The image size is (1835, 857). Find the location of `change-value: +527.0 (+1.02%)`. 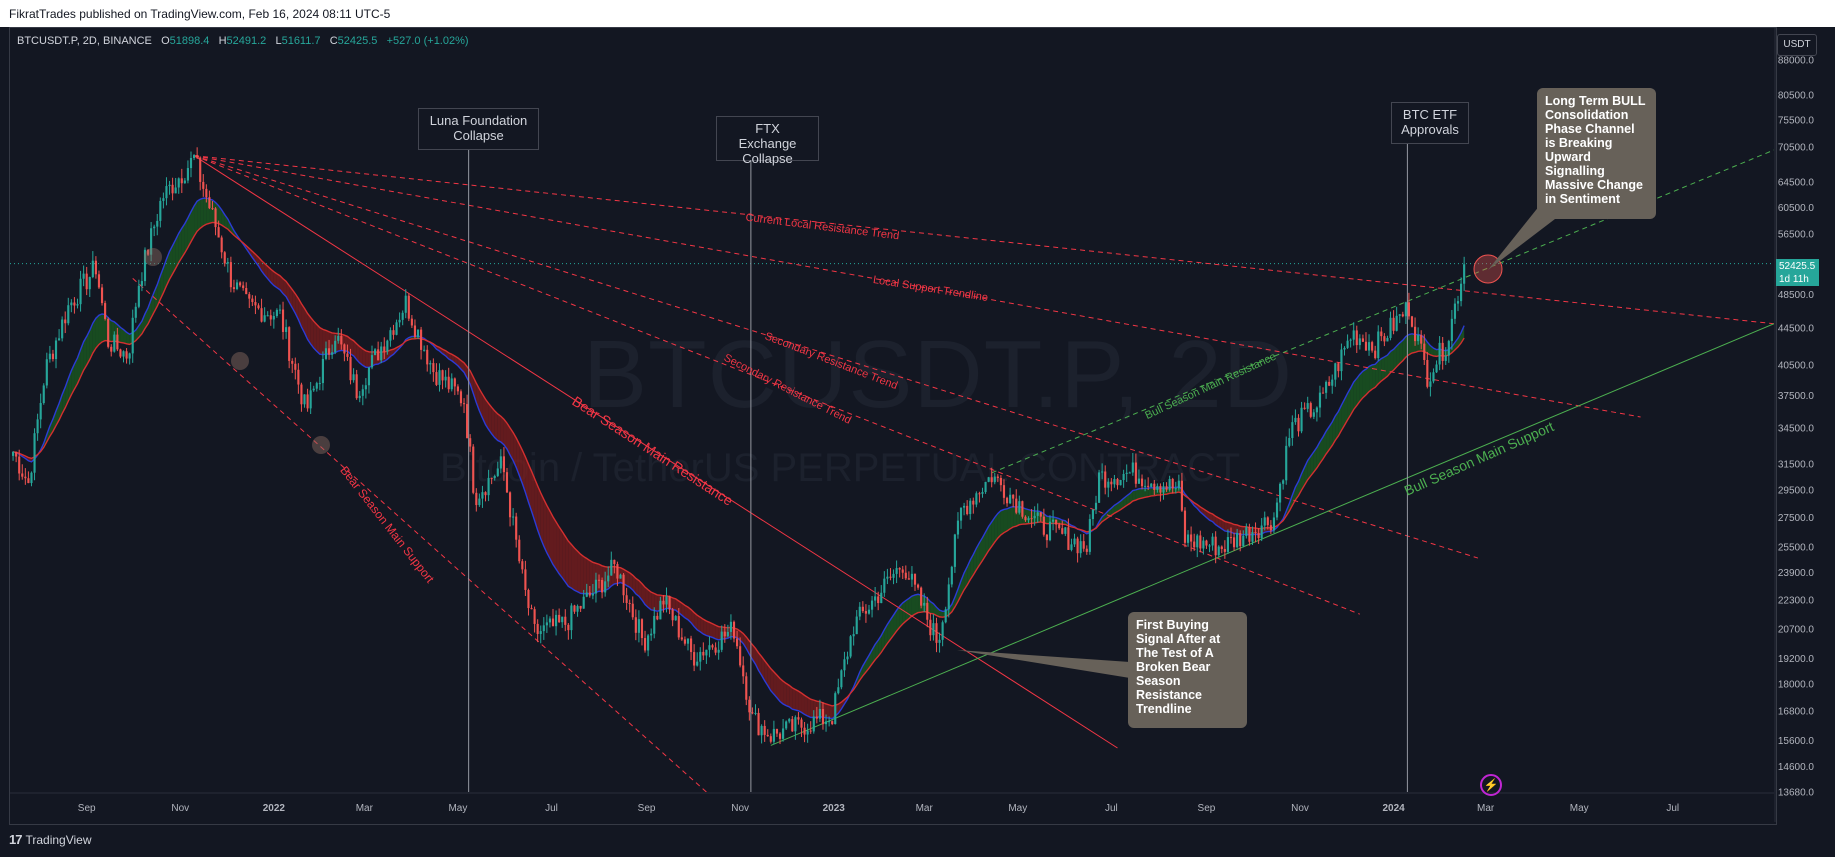

change-value: +527.0 (+1.02%) is located at coordinates (427, 41).